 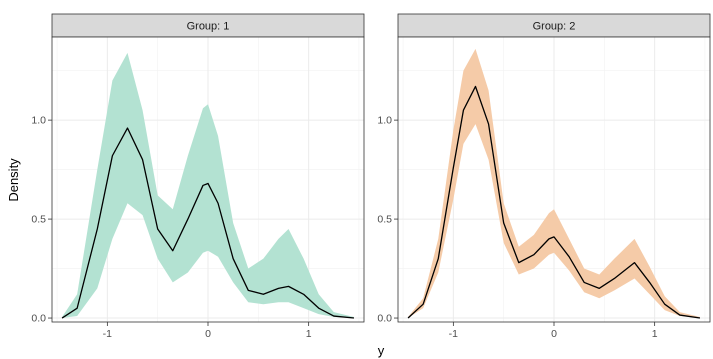 What do you see at coordinates (381, 350) in the screenshot?
I see `x-axis-title: y` at bounding box center [381, 350].